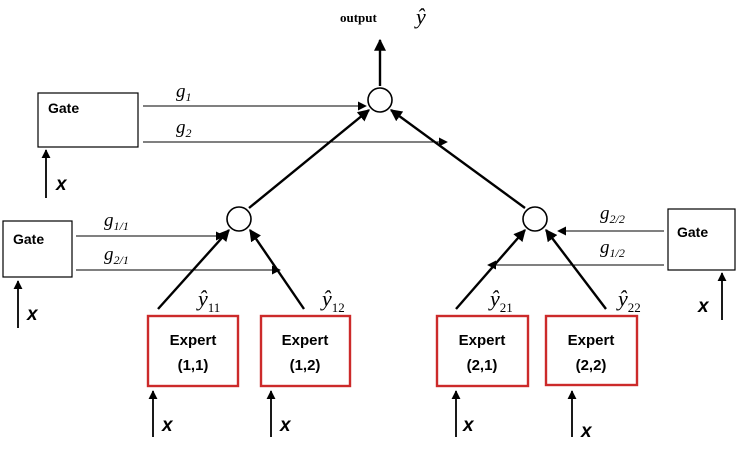 This screenshot has width=746, height=449. What do you see at coordinates (239, 219) in the screenshot?
I see `left-combiner-node` at bounding box center [239, 219].